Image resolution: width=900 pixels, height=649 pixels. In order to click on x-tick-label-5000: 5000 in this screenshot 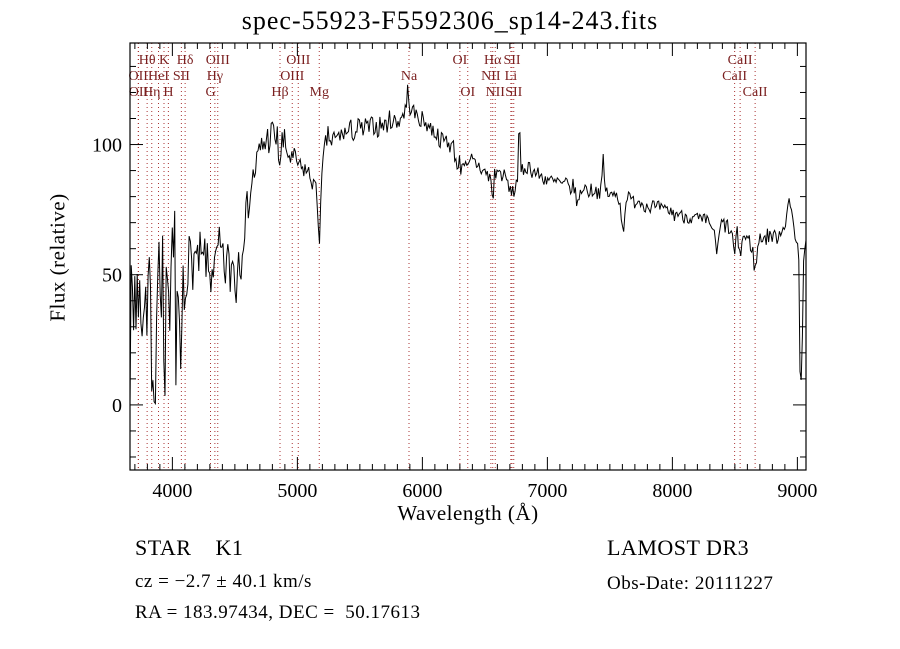, I will do `click(297, 491)`.